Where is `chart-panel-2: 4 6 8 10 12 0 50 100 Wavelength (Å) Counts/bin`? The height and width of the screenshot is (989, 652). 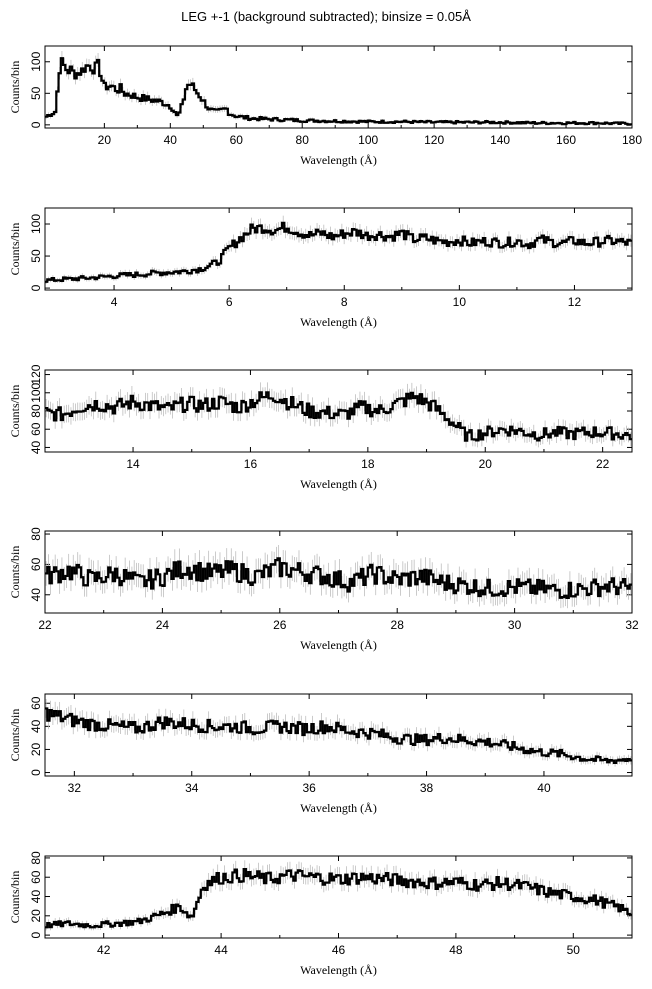 chart-panel-2: 4 6 8 10 12 0 50 100 Wavelength (Å) Counts/bin is located at coordinates (320, 268).